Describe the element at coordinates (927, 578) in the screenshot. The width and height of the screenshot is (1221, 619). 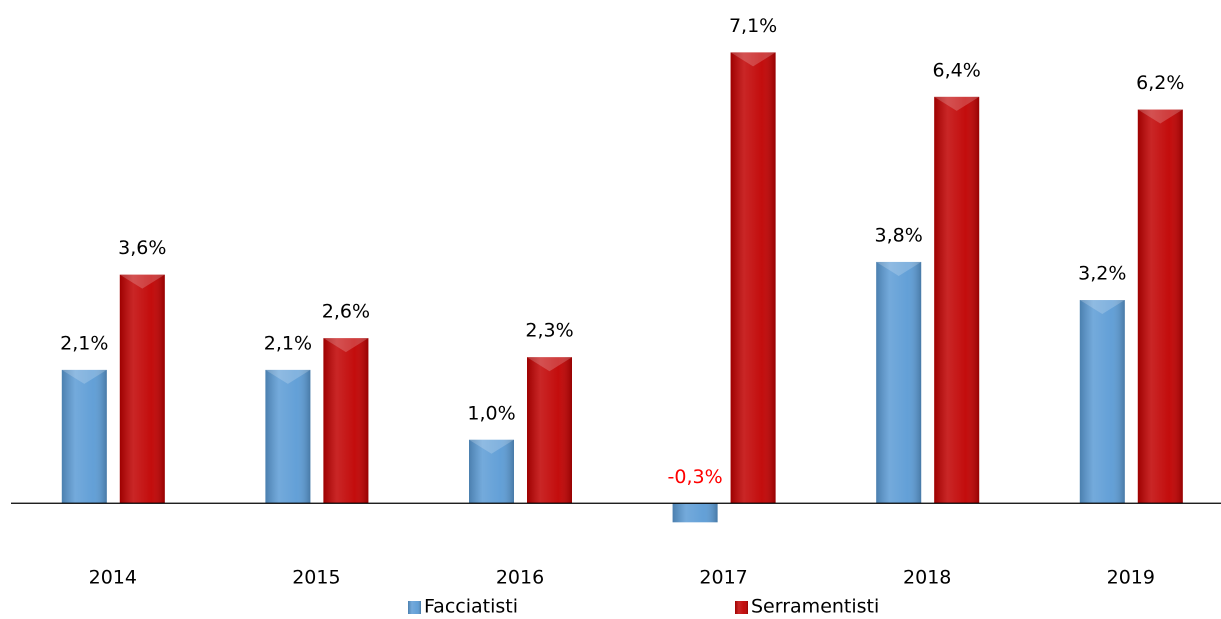
I see `x-tick-label: 2018` at that location.